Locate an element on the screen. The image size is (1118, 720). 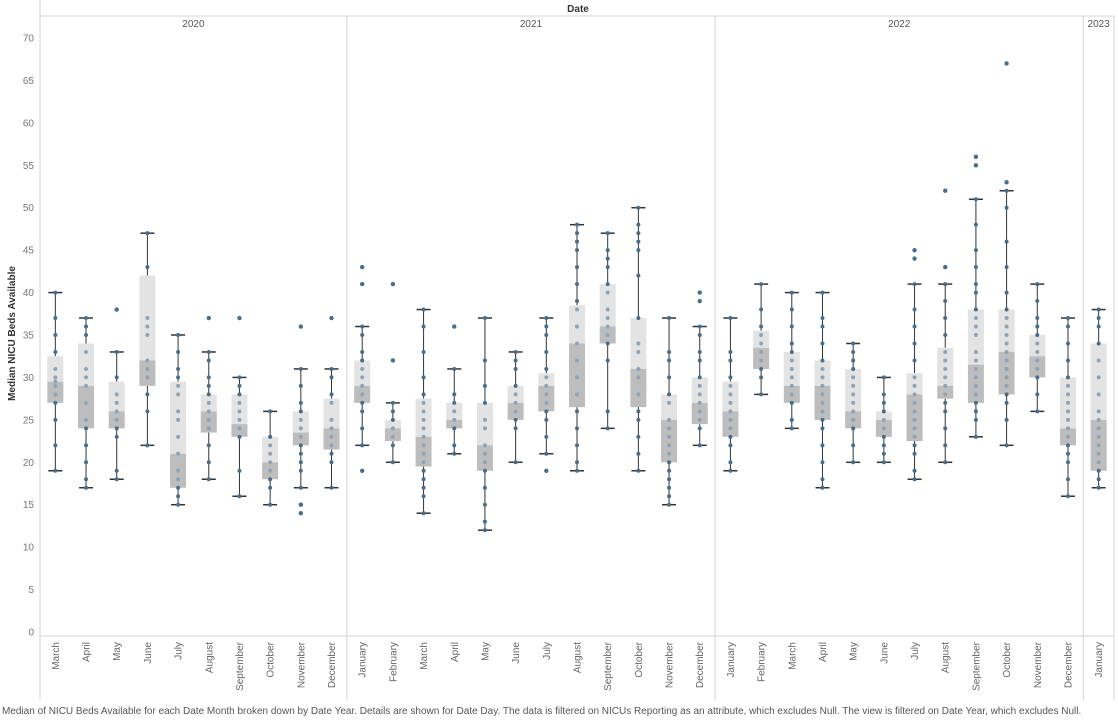
year-header-label: 2023 is located at coordinates (1099, 24).